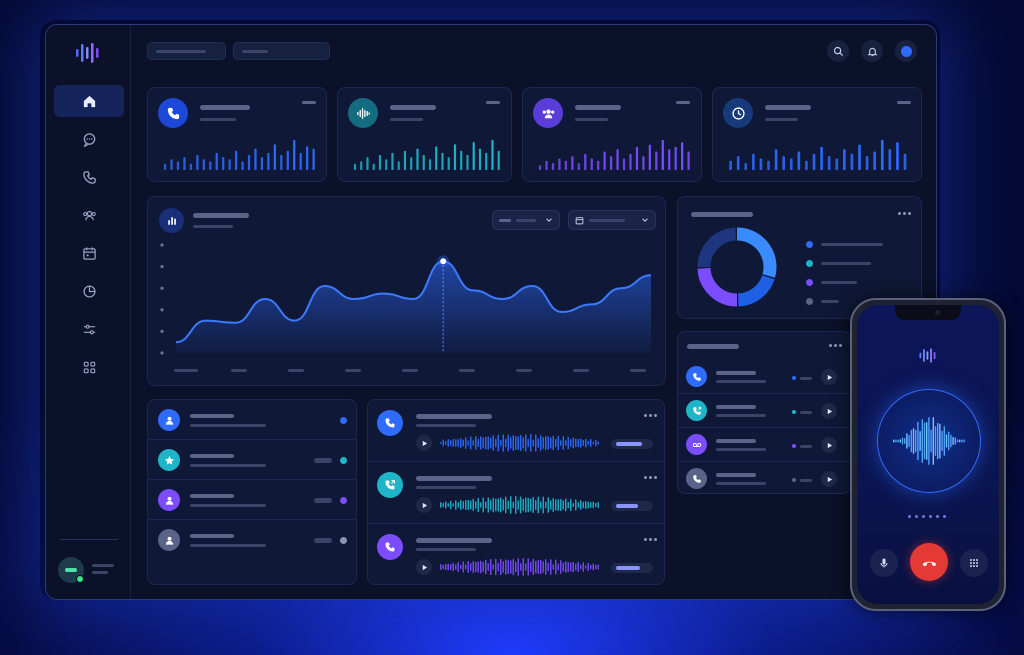  Describe the element at coordinates (929, 562) in the screenshot. I see `end-call-button` at that location.